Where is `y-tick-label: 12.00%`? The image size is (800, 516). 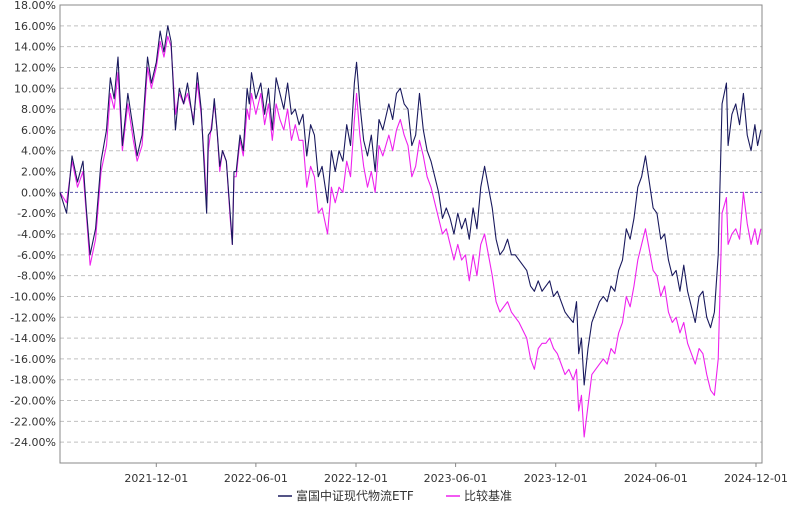 y-tick-label: 12.00% is located at coordinates (35, 67).